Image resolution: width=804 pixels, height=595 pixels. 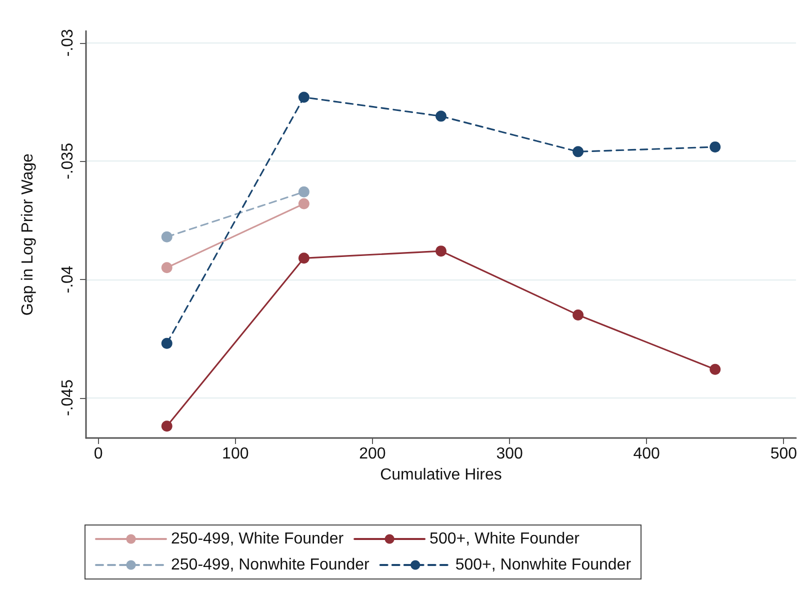 What do you see at coordinates (68, 42) in the screenshot?
I see `y-tick-label: -.03` at bounding box center [68, 42].